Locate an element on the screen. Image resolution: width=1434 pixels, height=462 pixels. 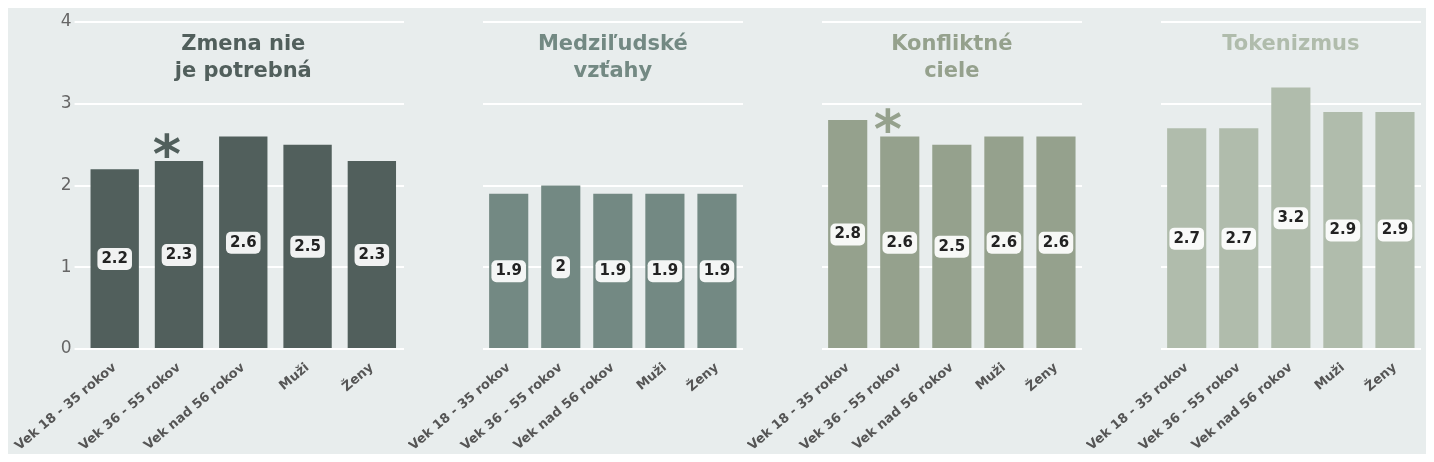
data-label: 2 is located at coordinates (560, 266).